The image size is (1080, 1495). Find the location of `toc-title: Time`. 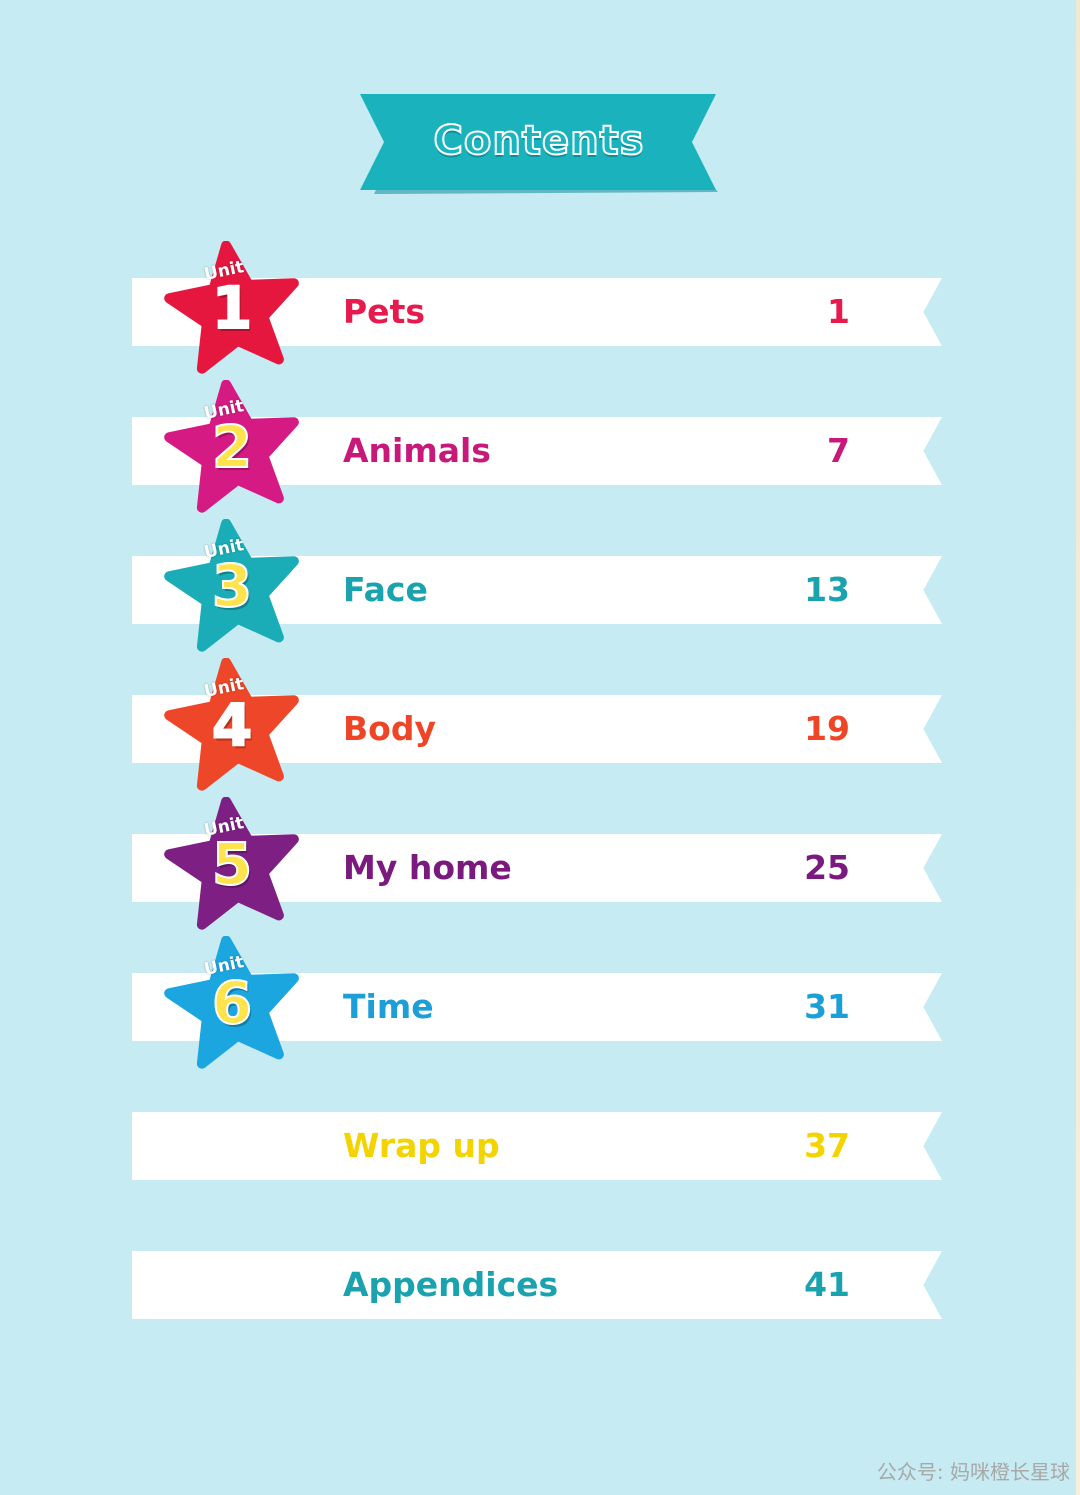

toc-title: Time is located at coordinates (388, 1006).